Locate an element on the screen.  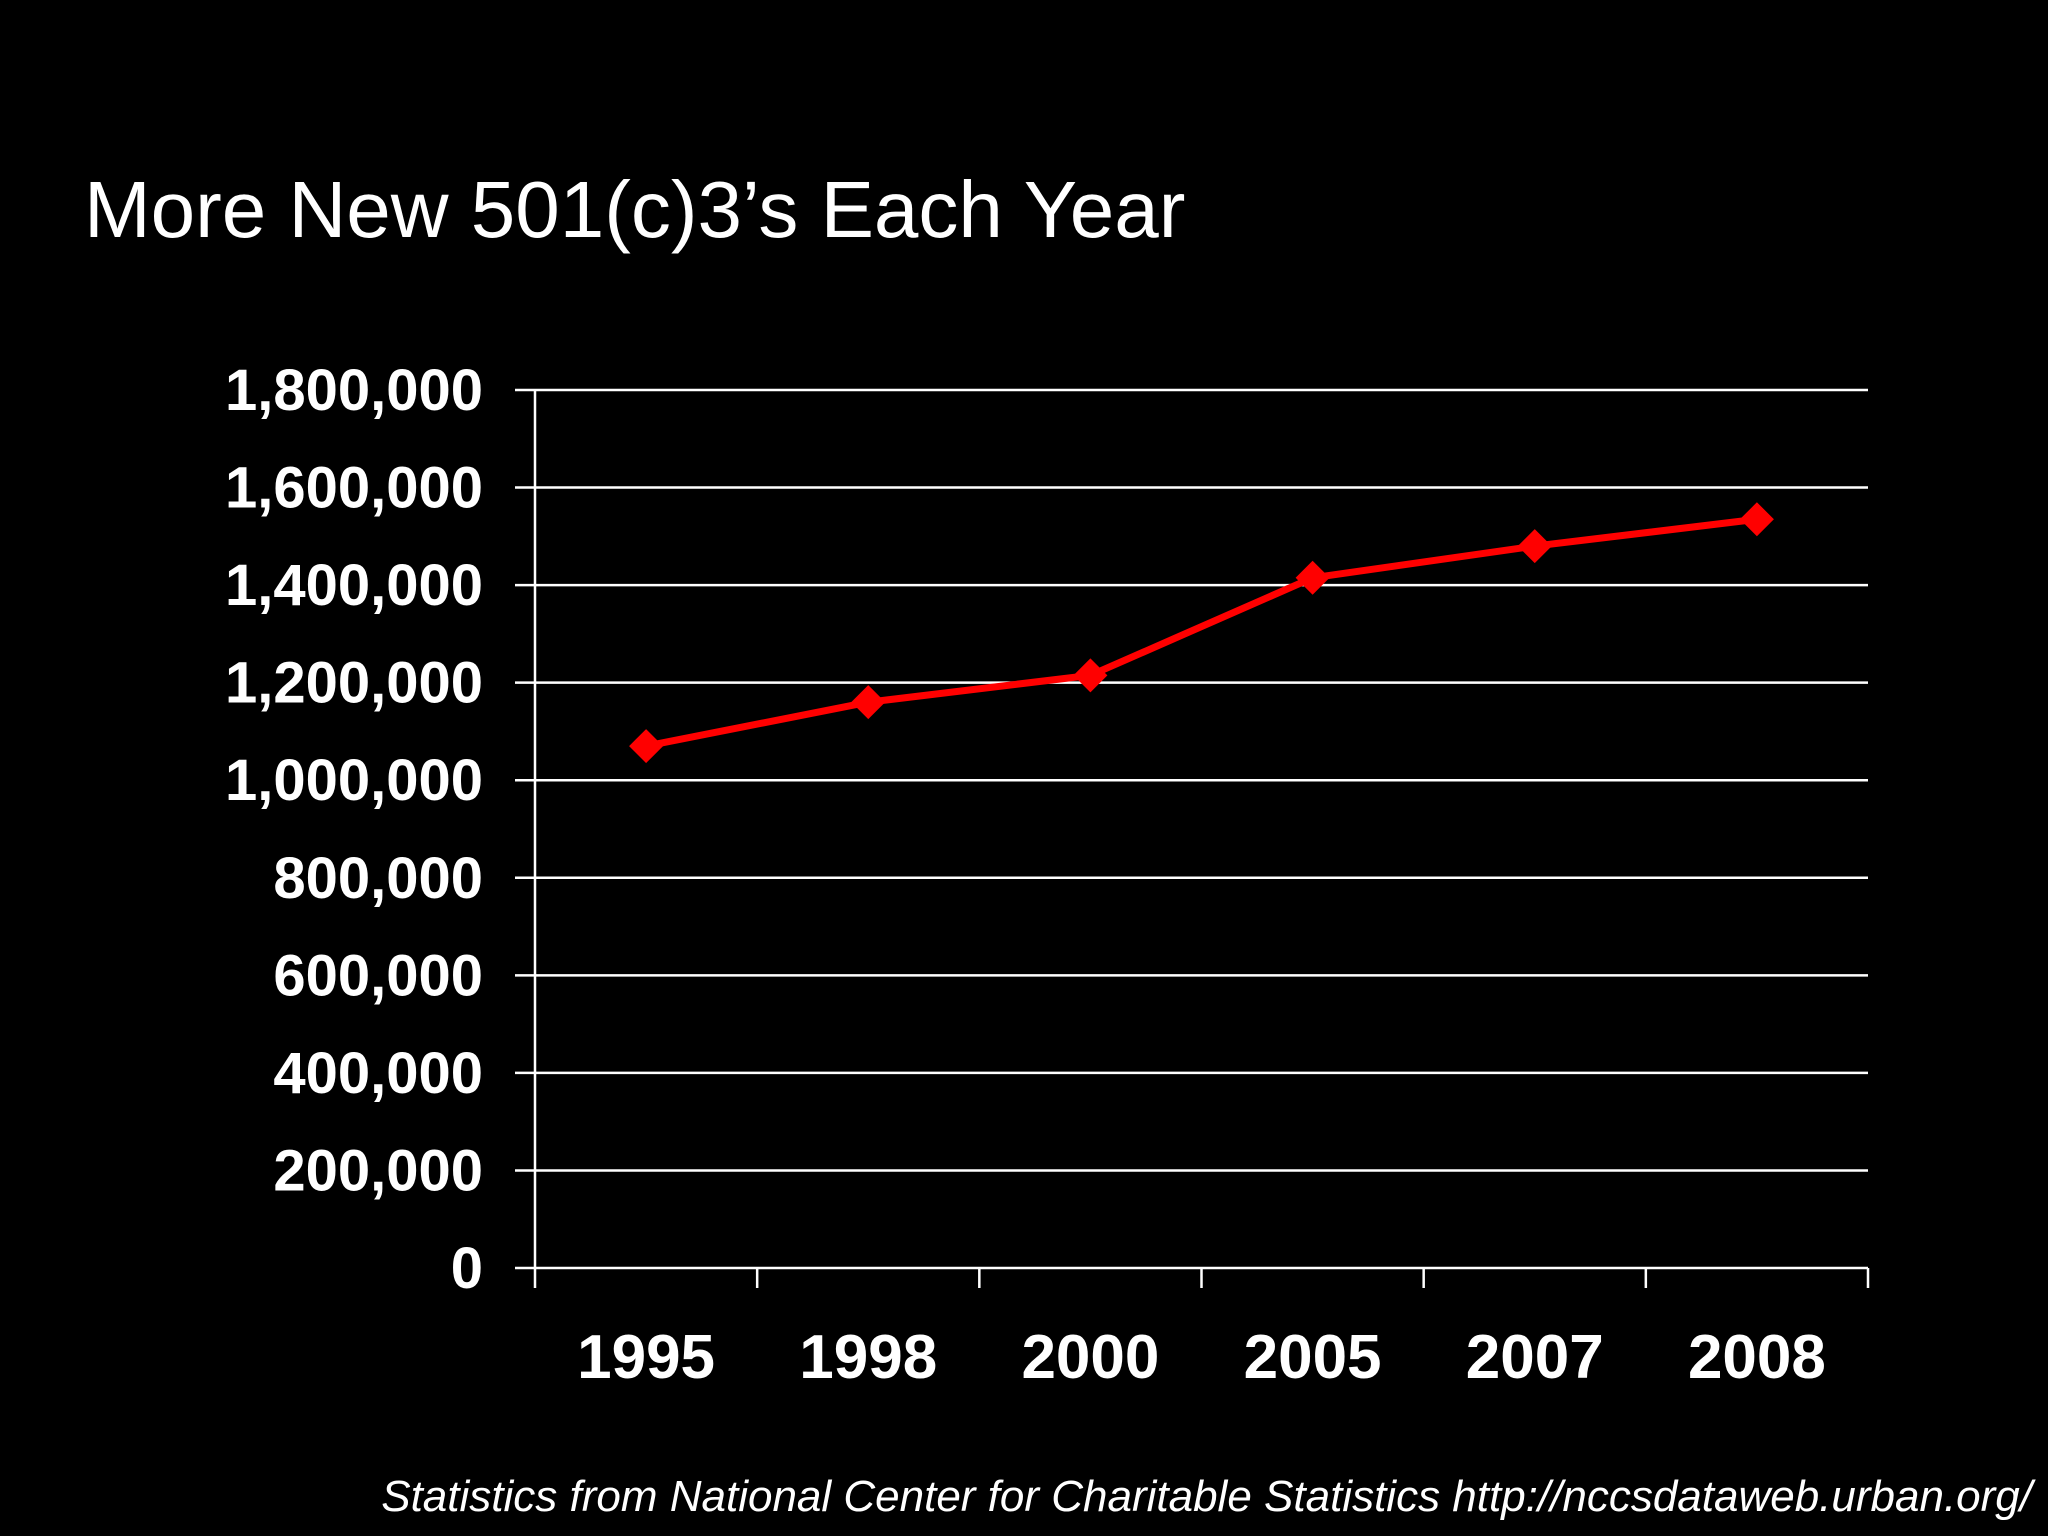
data-series is located at coordinates (1201, 633).